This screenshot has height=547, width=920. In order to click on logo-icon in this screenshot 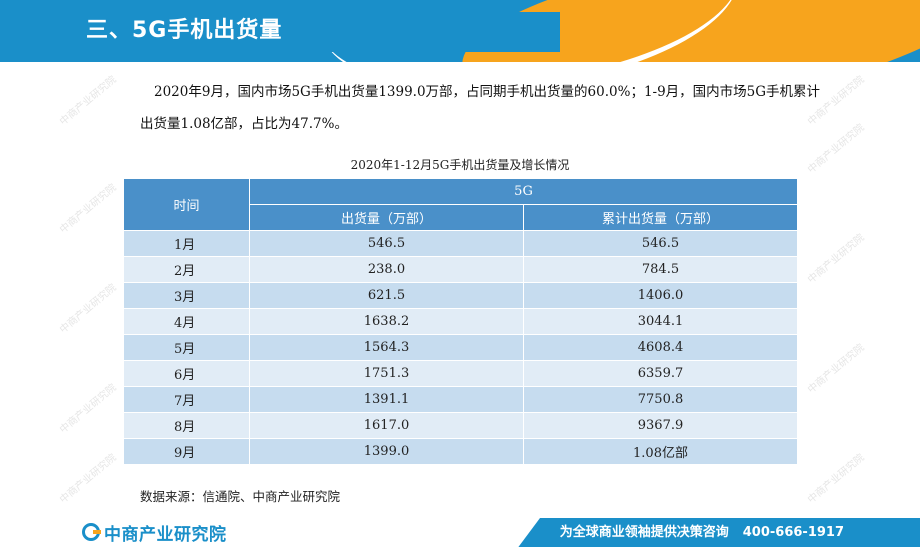, I will do `click(91, 532)`.